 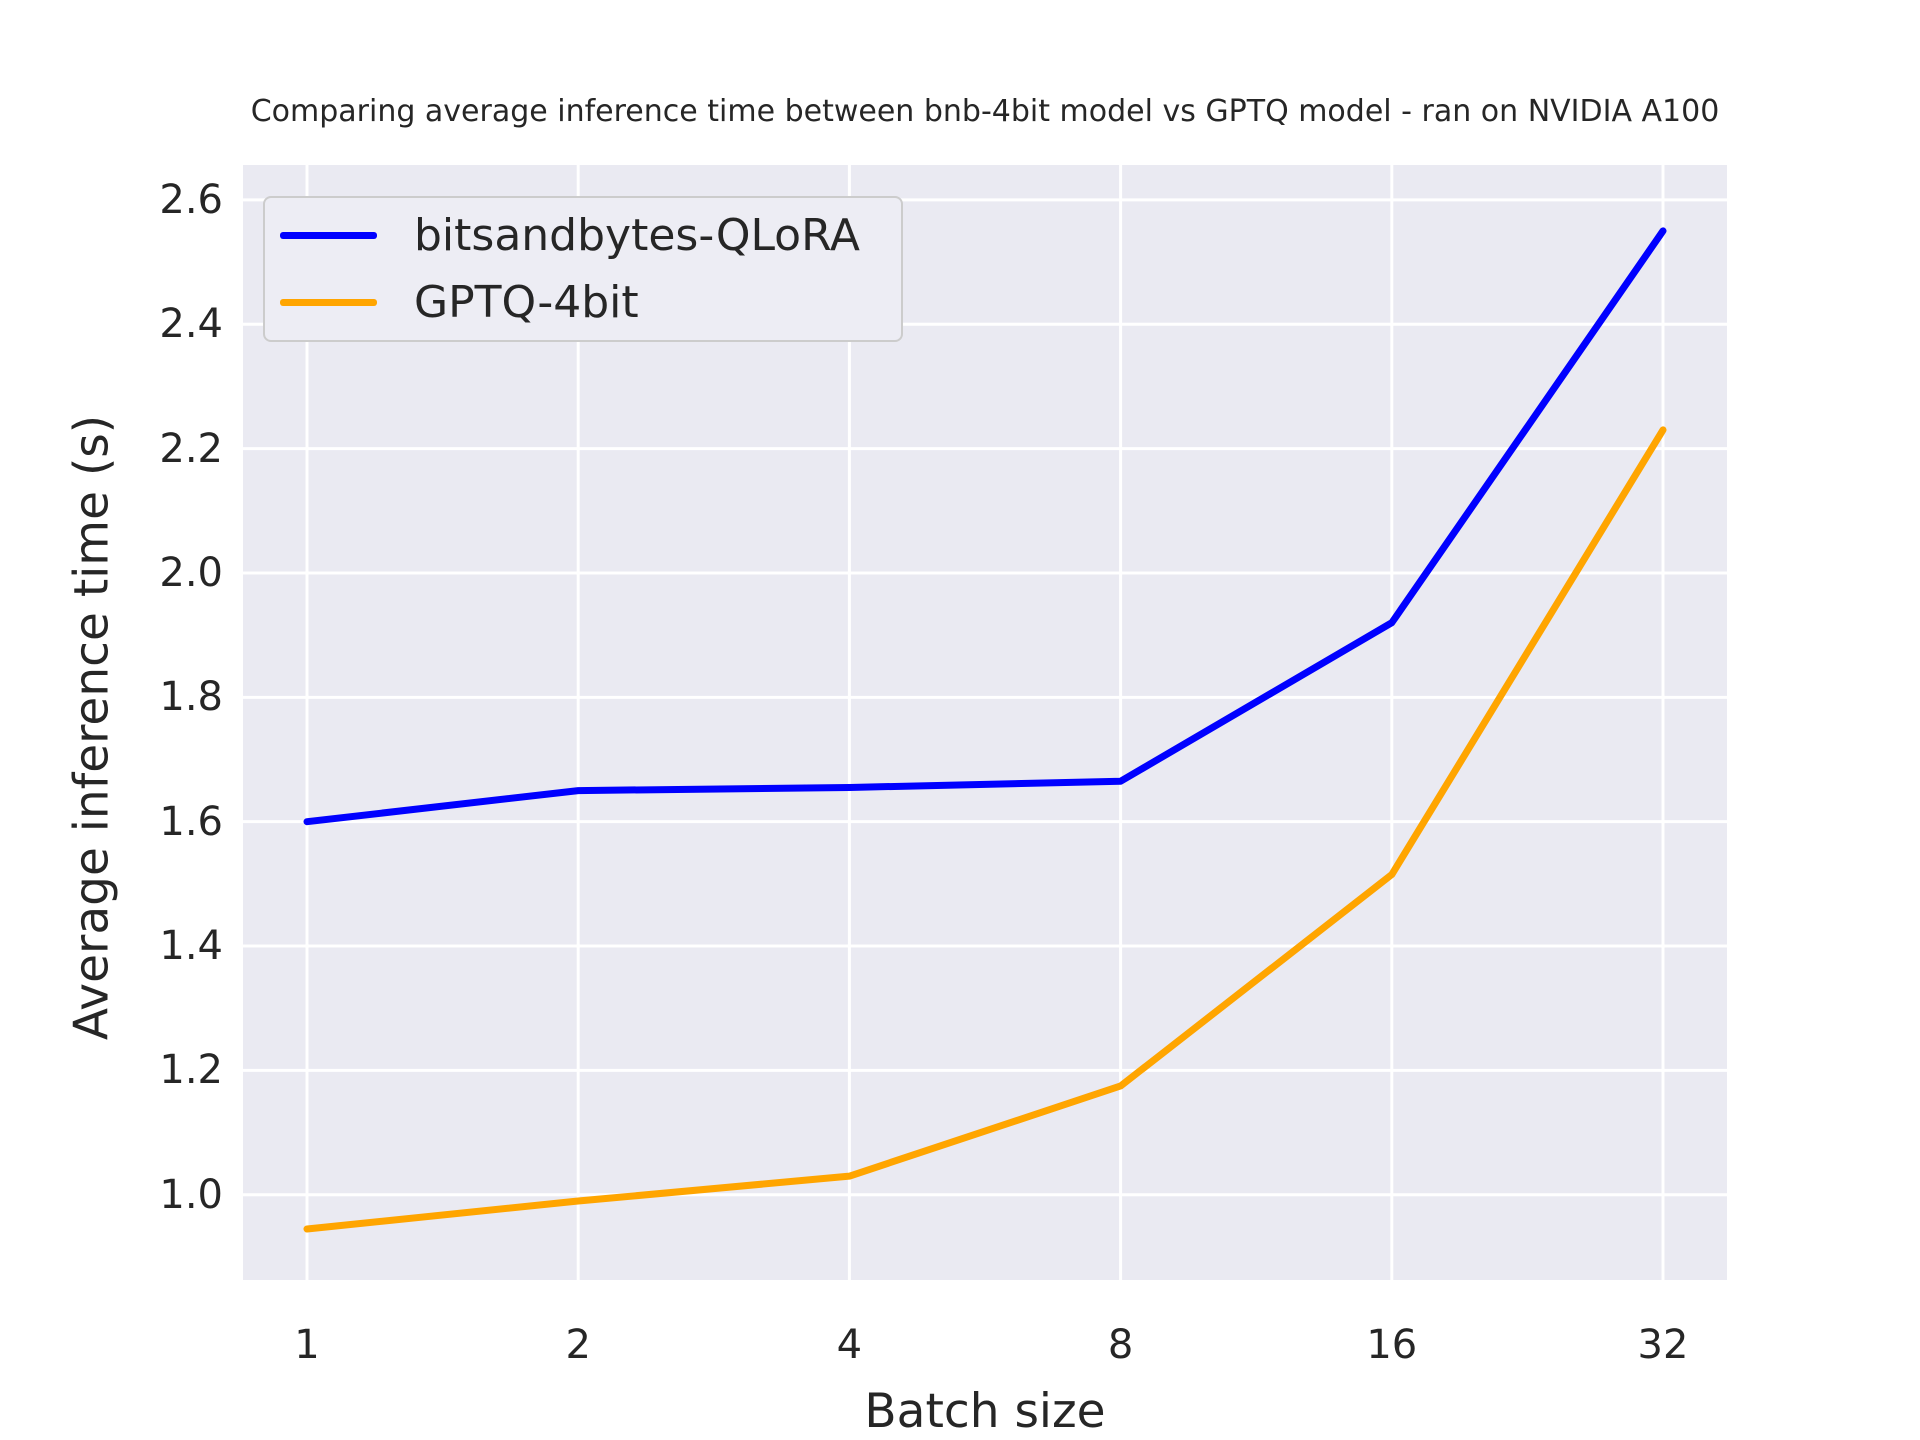 What do you see at coordinates (307, 1345) in the screenshot?
I see `x-tick-label: 1` at bounding box center [307, 1345].